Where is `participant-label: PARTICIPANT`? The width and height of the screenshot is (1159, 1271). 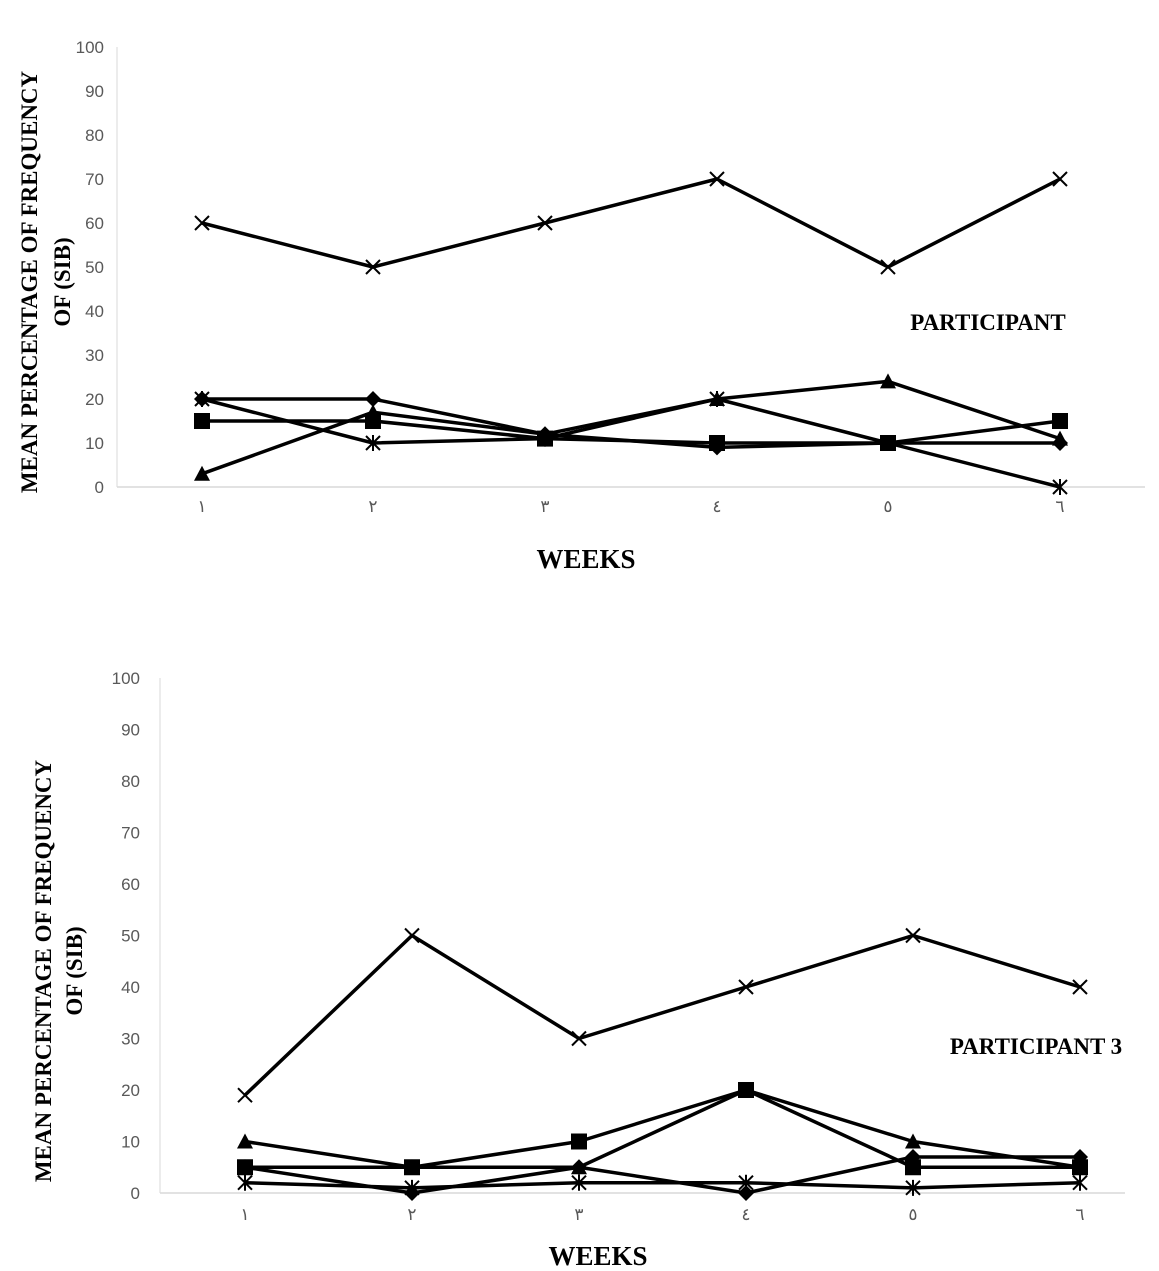 participant-label: PARTICIPANT is located at coordinates (988, 322).